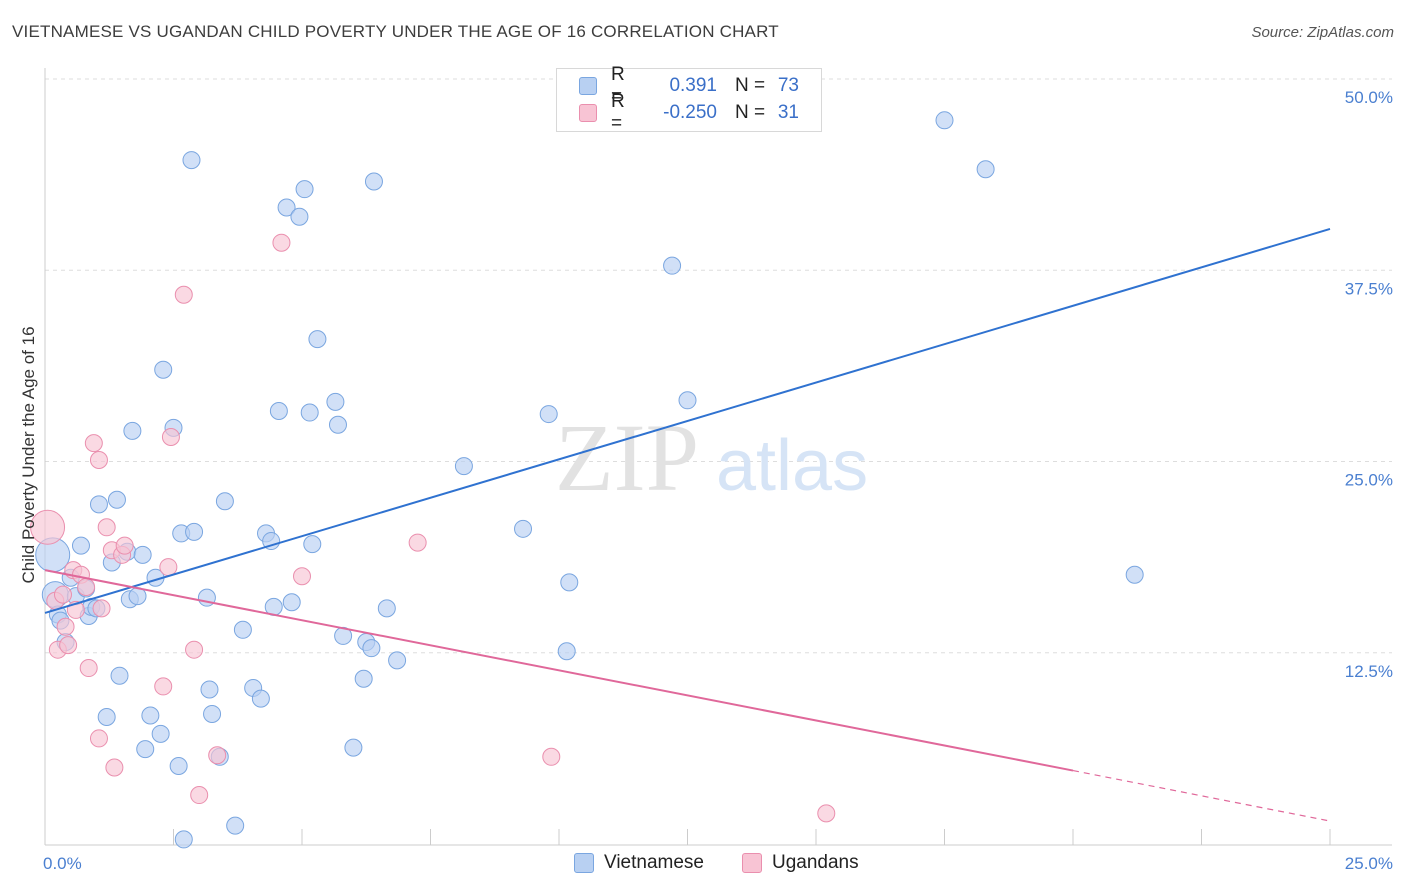 This screenshot has width=1406, height=892. I want to click on source-label: Source: ZipAtlas.com, so click(1322, 32).